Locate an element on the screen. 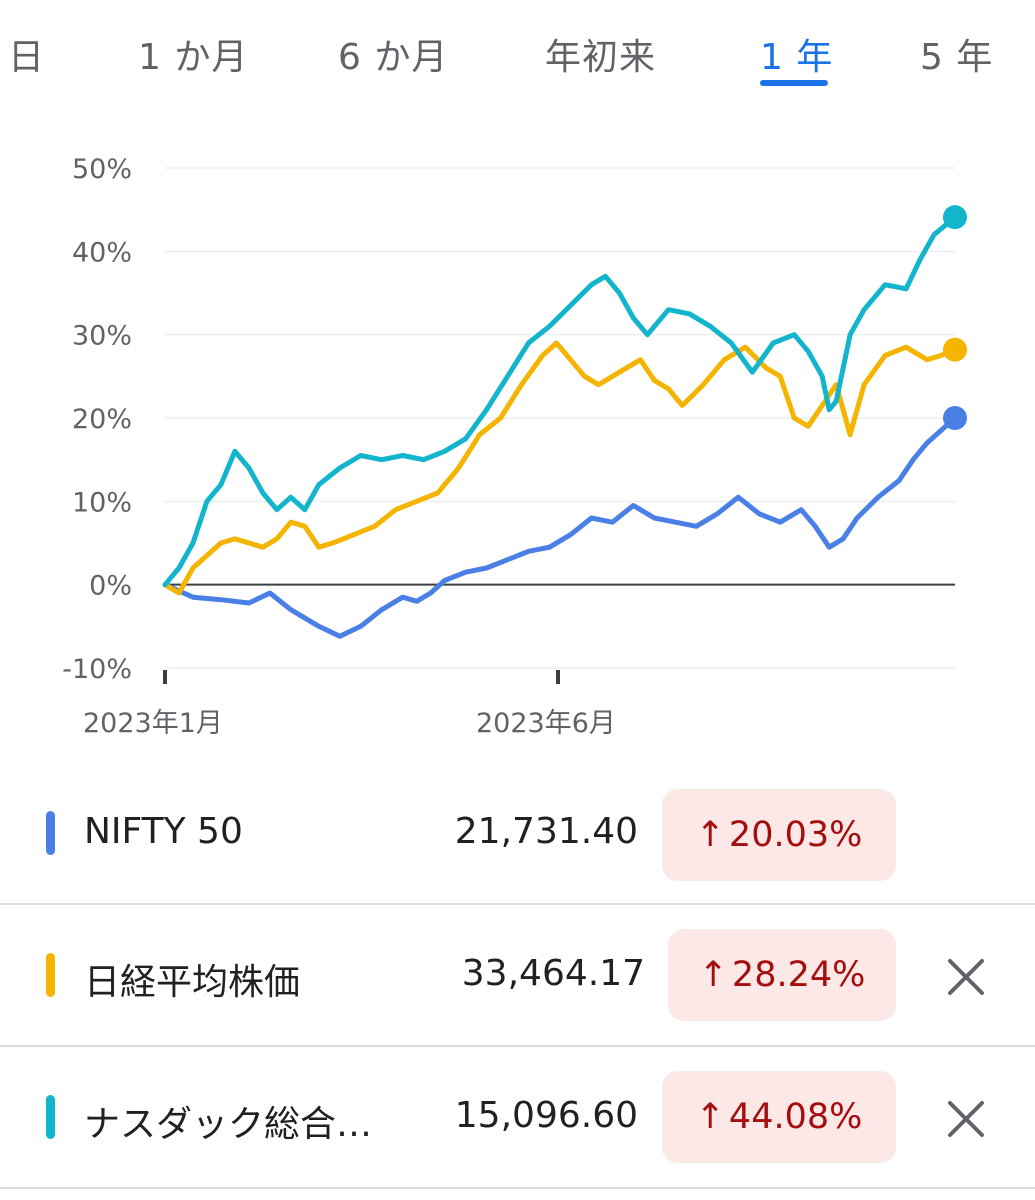 The height and width of the screenshot is (1200, 1035). tab-1-month: 1 か月 is located at coordinates (193, 57).